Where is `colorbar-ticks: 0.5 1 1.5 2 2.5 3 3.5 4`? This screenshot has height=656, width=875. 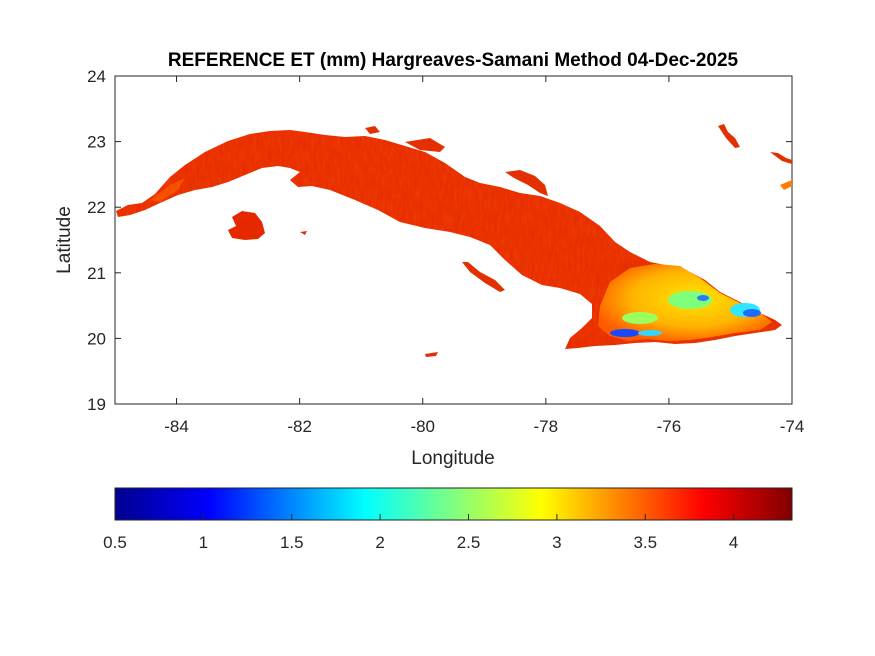
colorbar-ticks: 0.5 1 1.5 2 2.5 3 3.5 4 is located at coordinates (420, 533).